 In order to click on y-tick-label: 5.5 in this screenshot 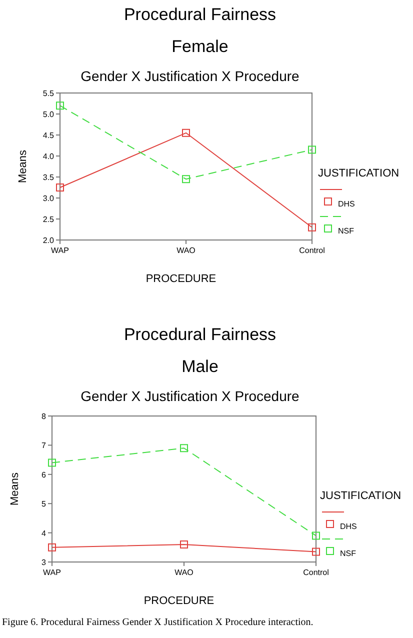, I will do `click(48, 93)`.